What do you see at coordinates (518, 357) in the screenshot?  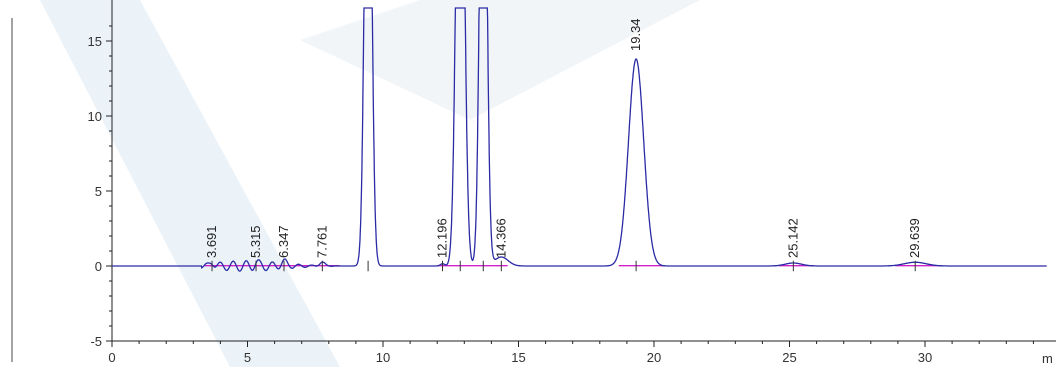 I see `x-tick-label: 15` at bounding box center [518, 357].